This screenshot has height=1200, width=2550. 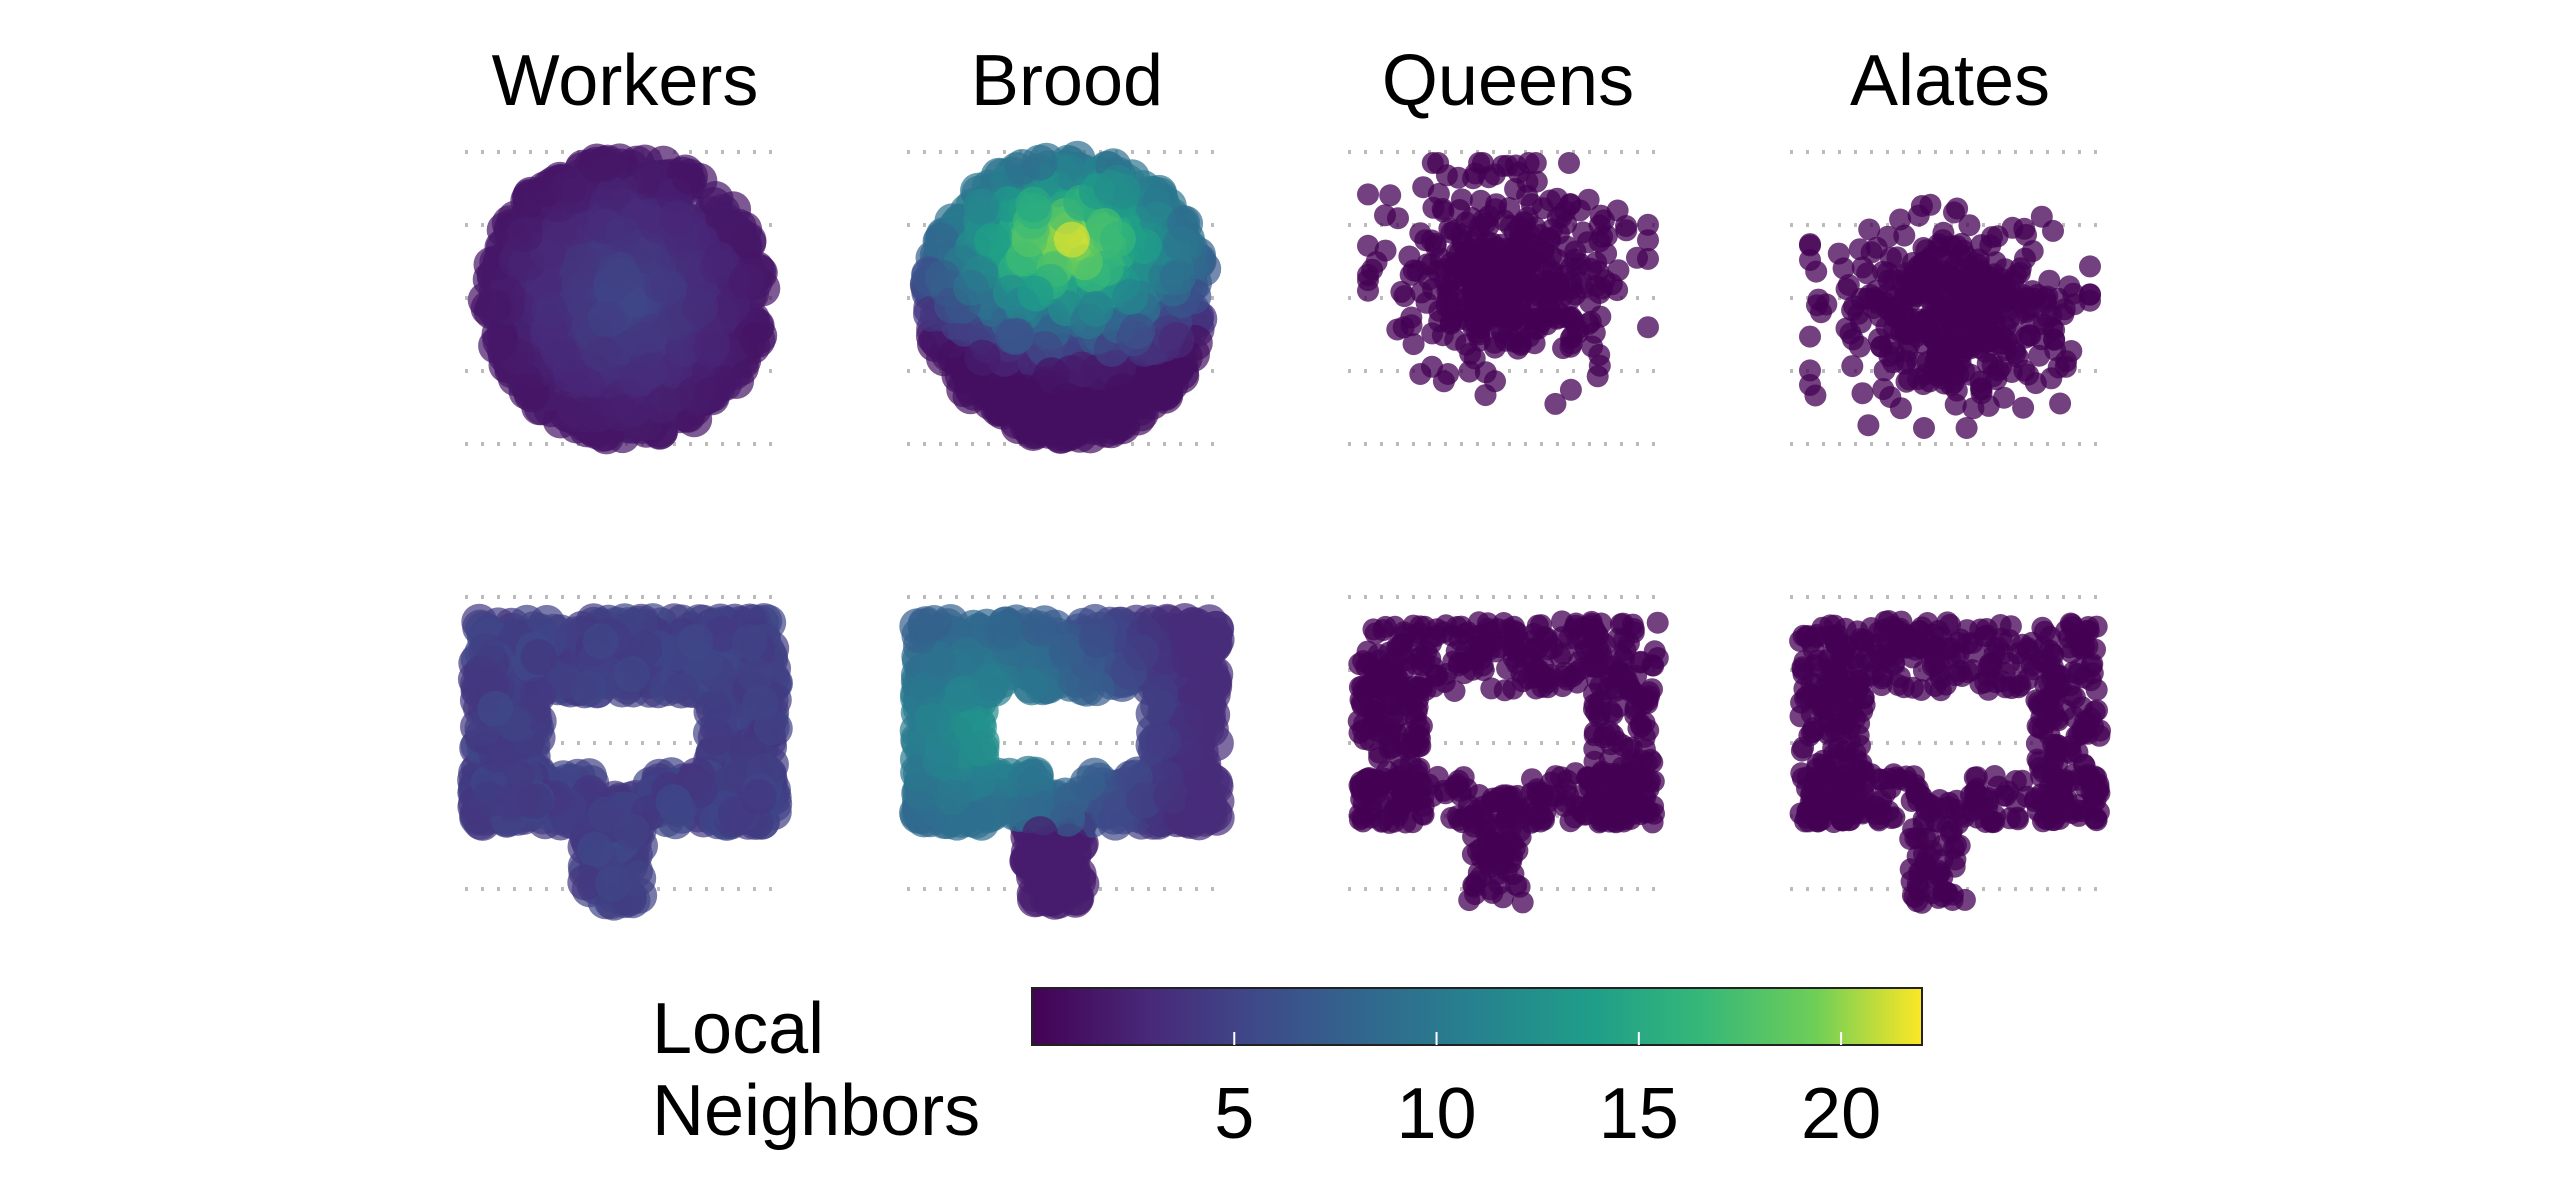 What do you see at coordinates (625, 81) in the screenshot?
I see `column-title-workers: Workers` at bounding box center [625, 81].